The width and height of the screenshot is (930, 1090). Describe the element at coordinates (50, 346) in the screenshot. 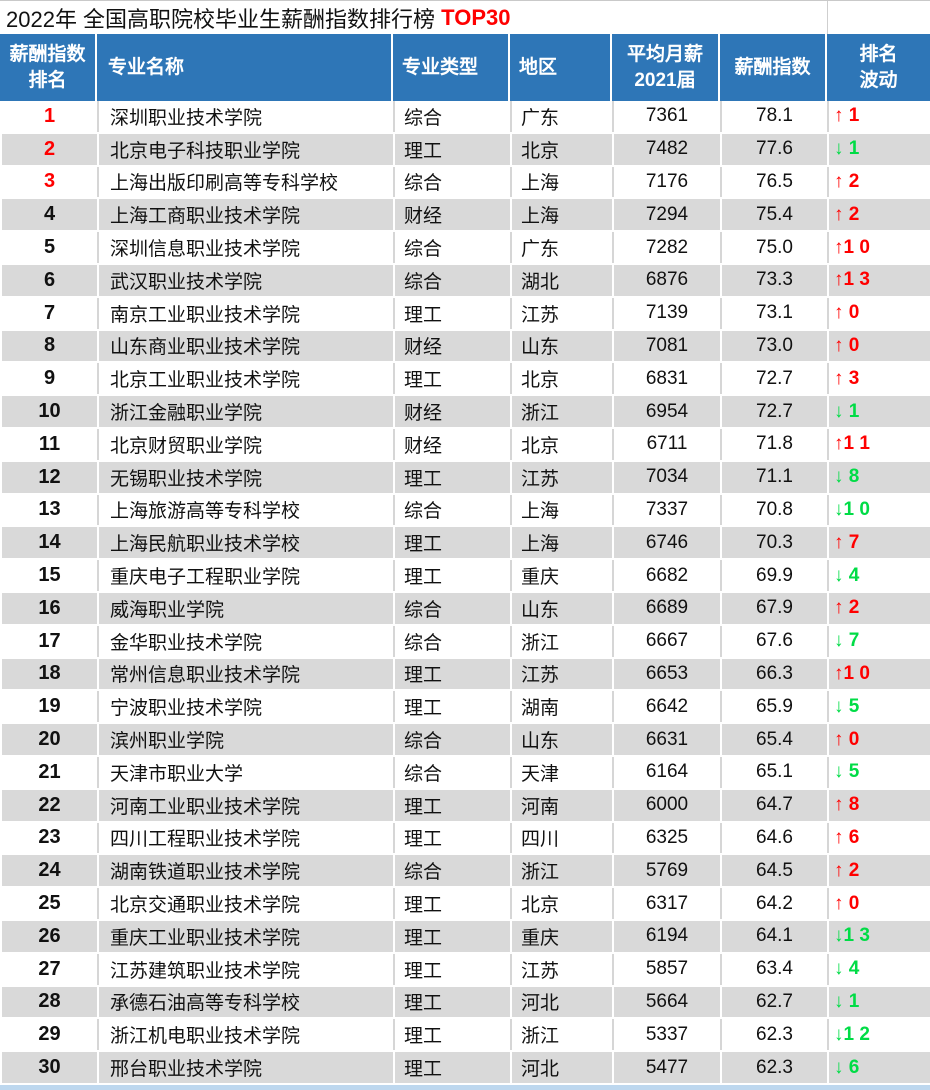

I see `cell-rank: 8` at that location.